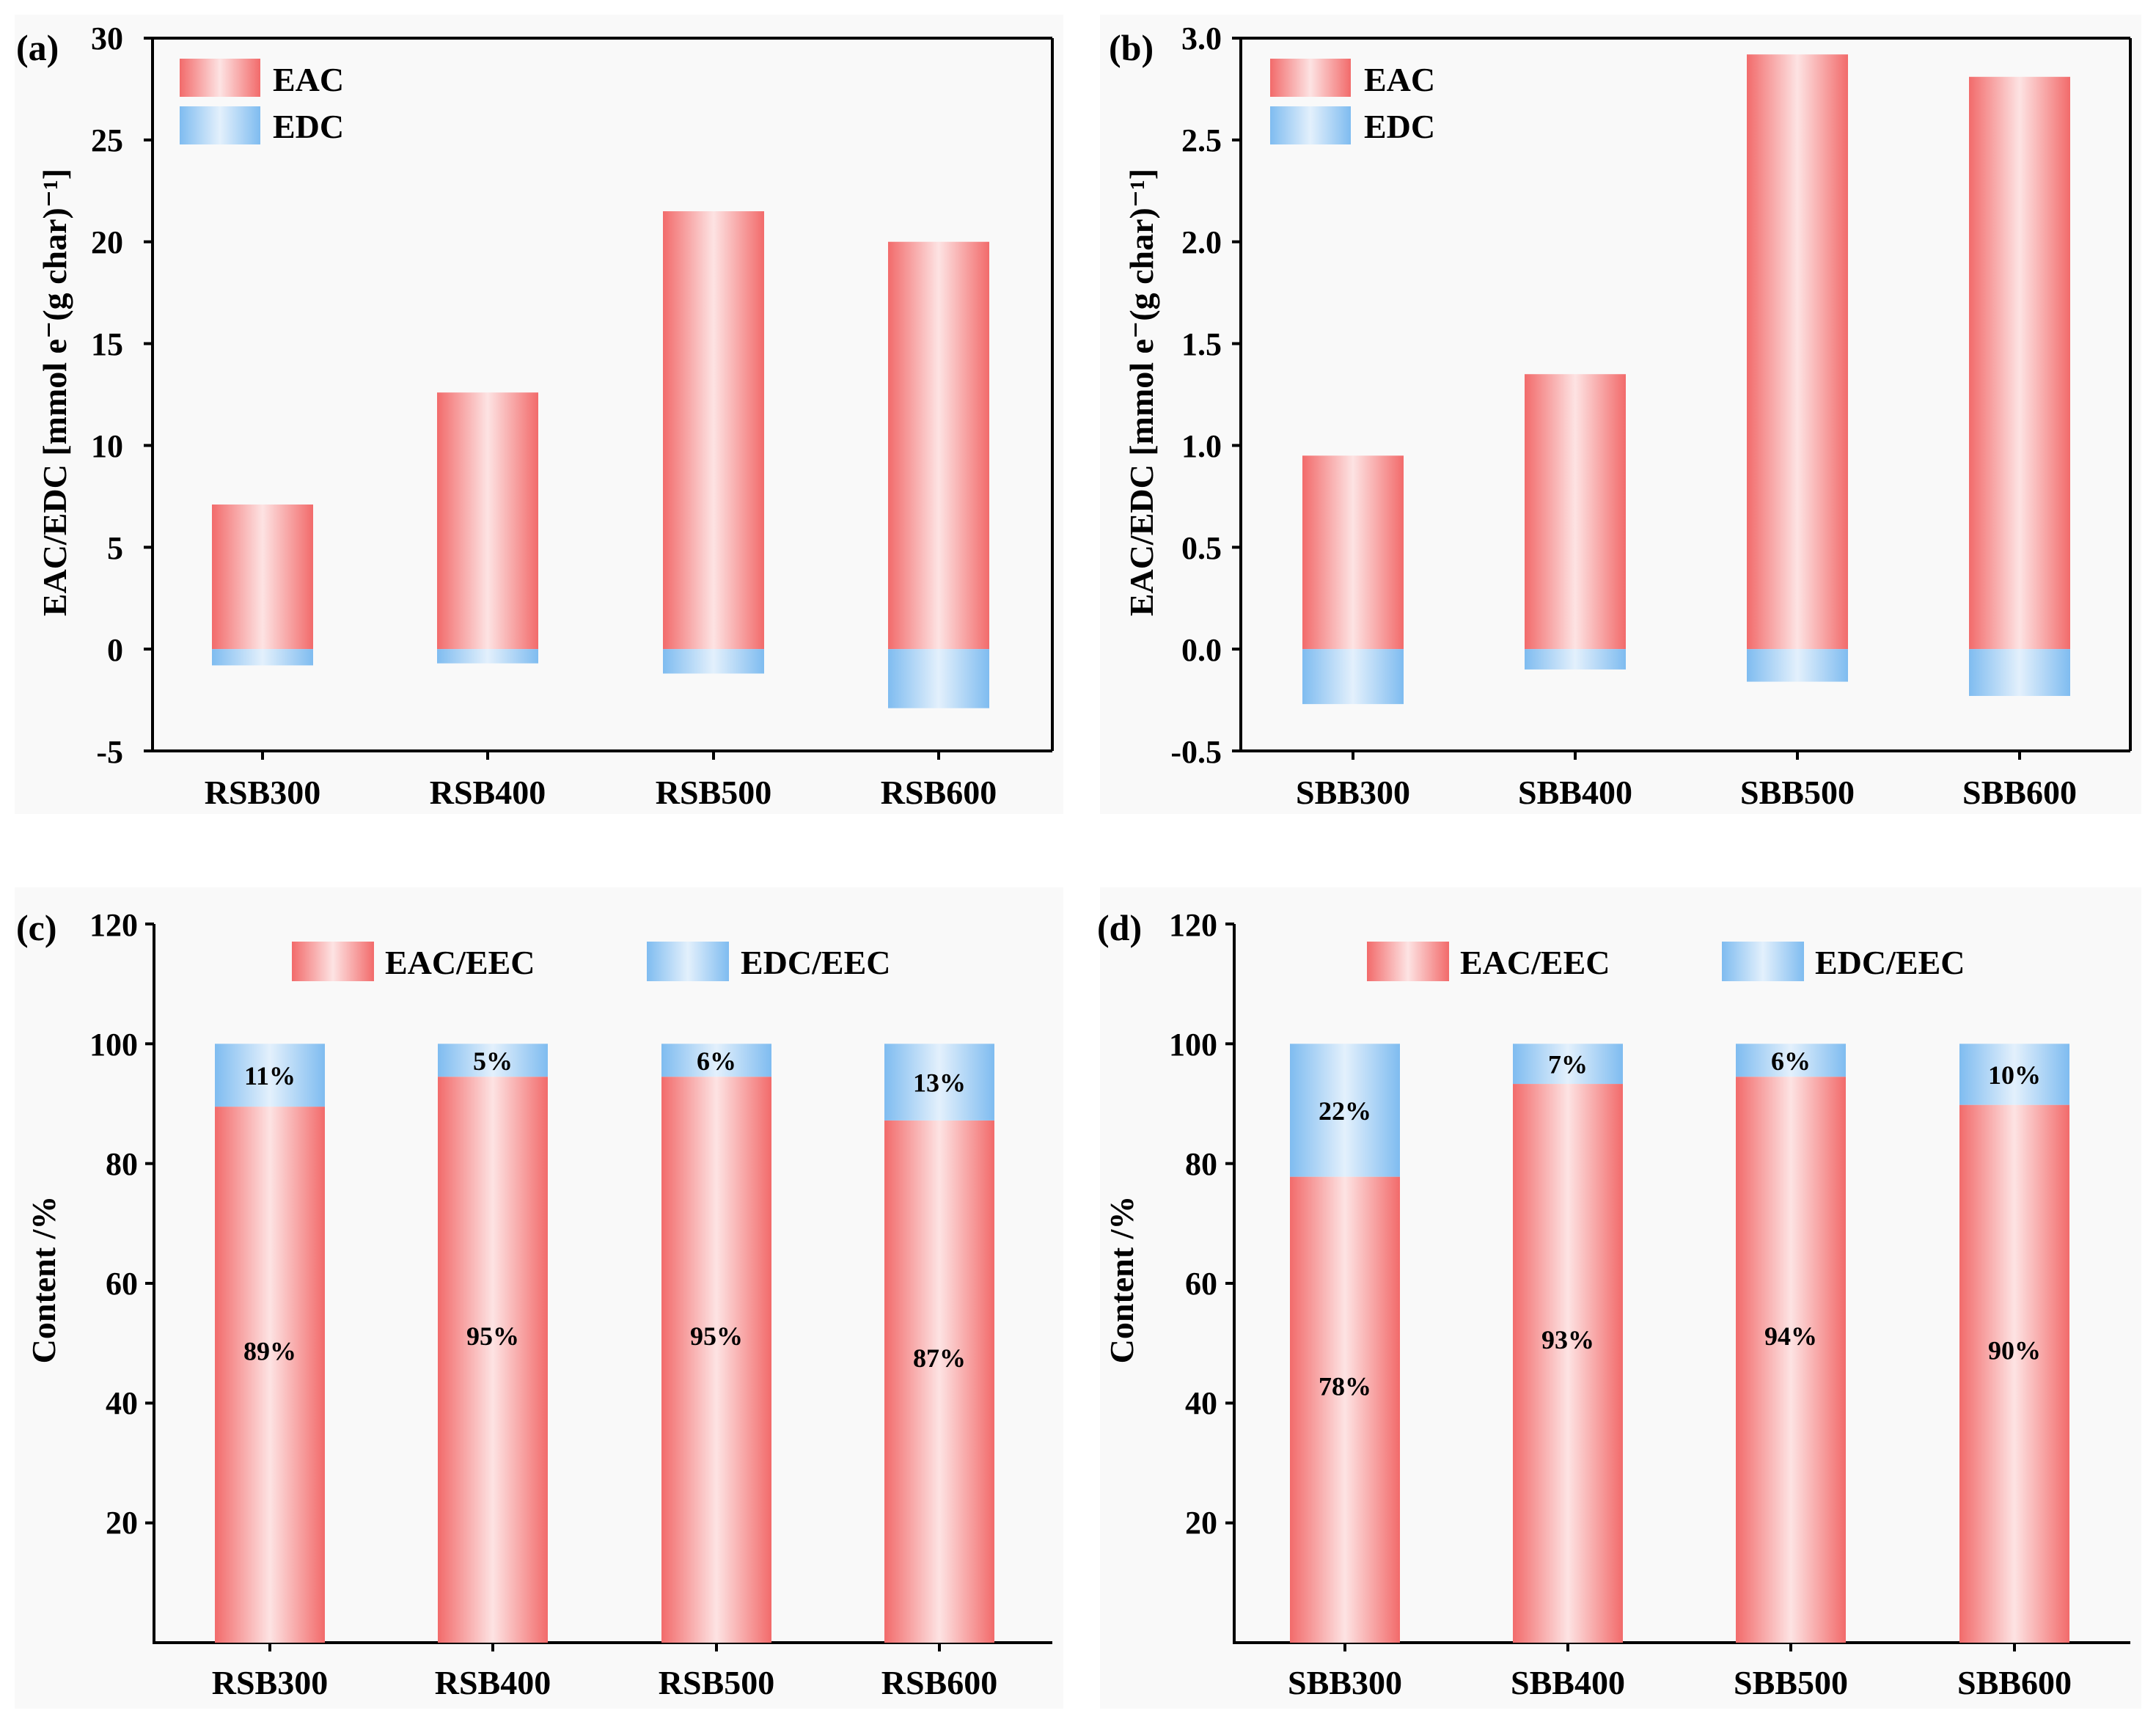 The height and width of the screenshot is (1716, 2156). Describe the element at coordinates (1567, 1339) in the screenshot. I see `data-label-eac-eec: 93%` at that location.